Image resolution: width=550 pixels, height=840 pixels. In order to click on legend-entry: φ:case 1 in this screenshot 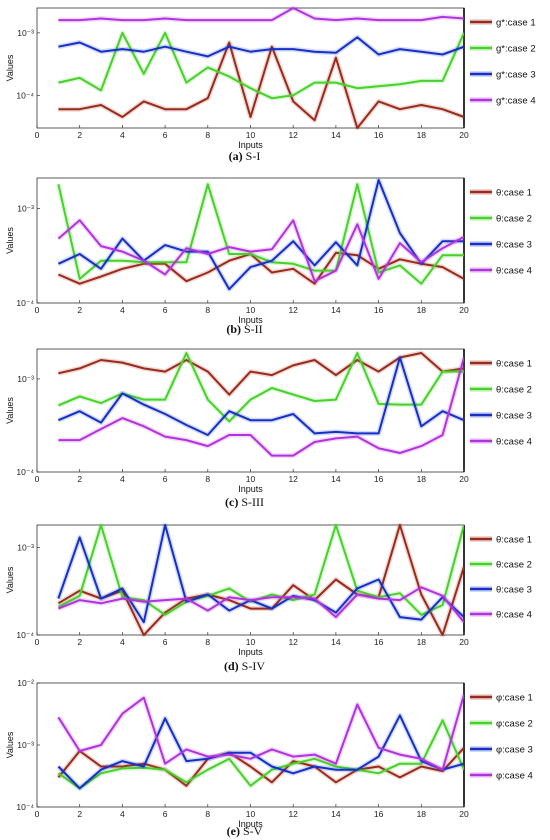, I will do `click(514, 698)`.